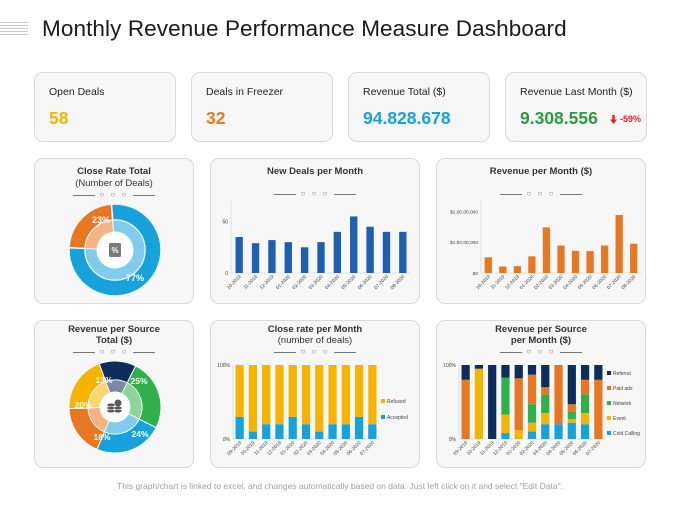  What do you see at coordinates (619, 419) in the screenshot?
I see `legend-label: Event` at bounding box center [619, 419].